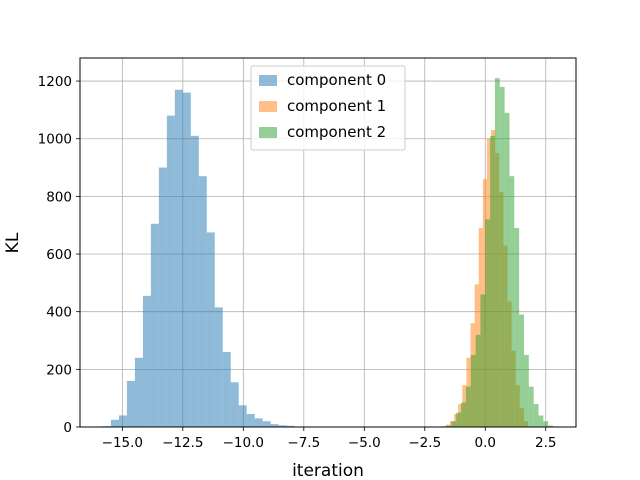 This screenshot has height=480, width=640. Describe the element at coordinates (59, 197) in the screenshot. I see `y-tick-label: 800` at that location.